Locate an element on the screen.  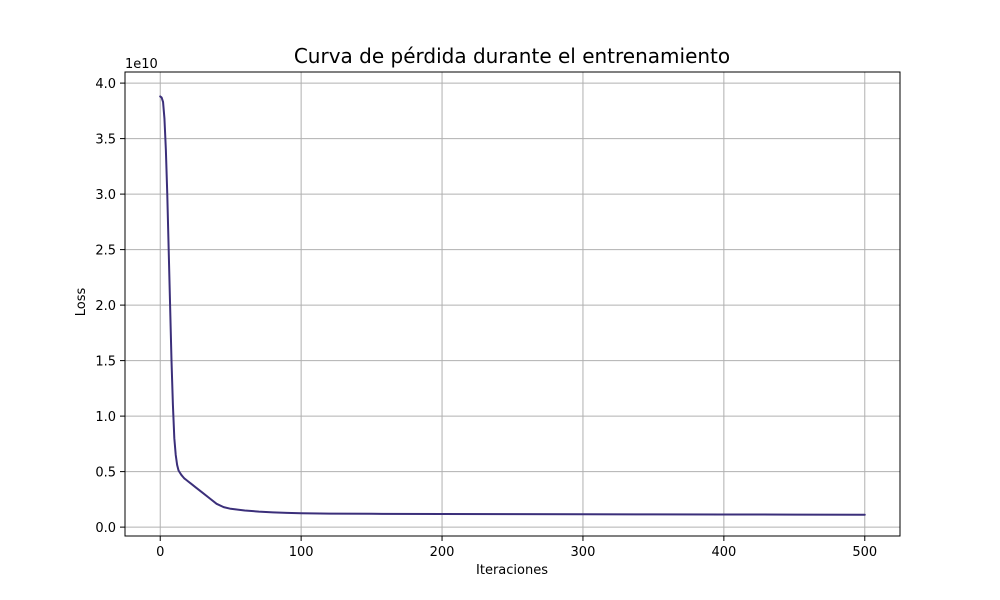
y-axis: 0.0 0.5 1.0 1.5 2.0 2.5 3.0 3.5 4.0 is located at coordinates (110, 306).